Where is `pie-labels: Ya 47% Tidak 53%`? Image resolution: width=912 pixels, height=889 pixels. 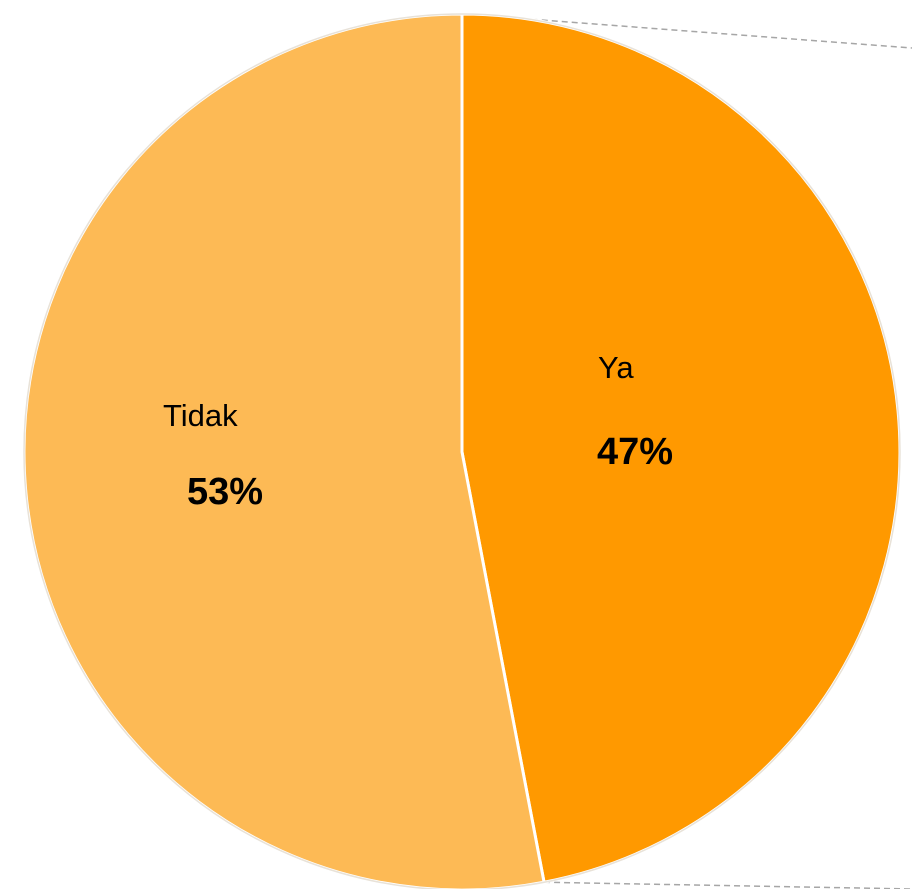
pie-labels: Ya 47% Tidak 53% is located at coordinates (418, 431).